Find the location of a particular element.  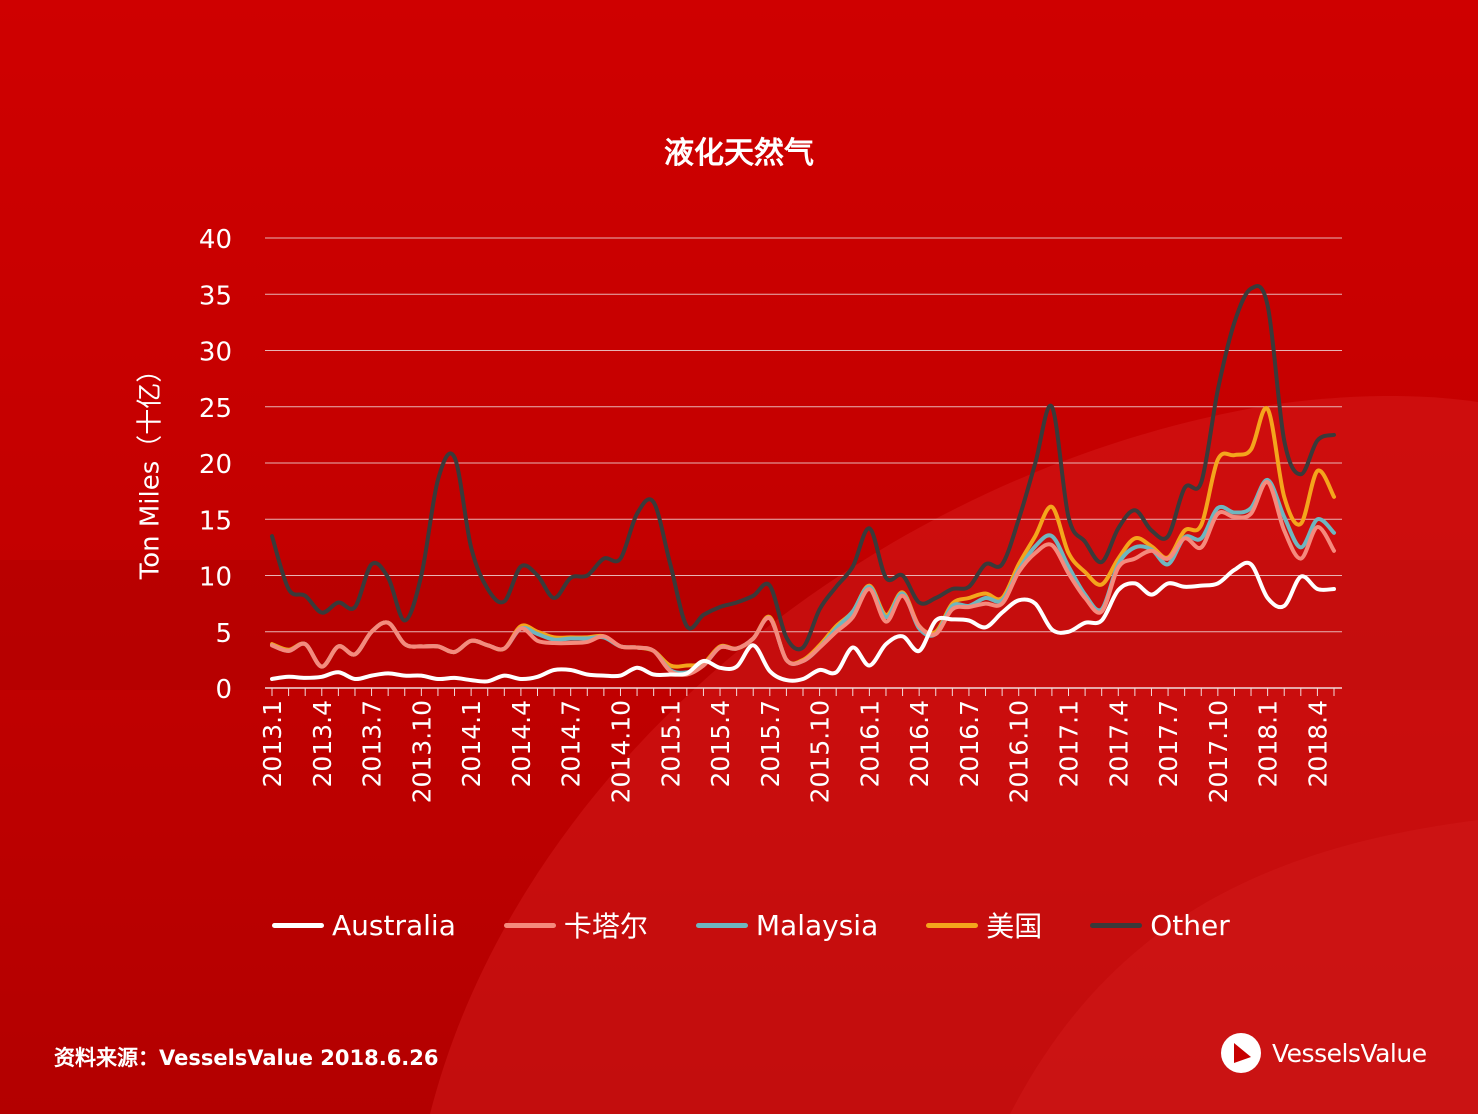

x-tick-label: 2016.7 is located at coordinates (969, 743).